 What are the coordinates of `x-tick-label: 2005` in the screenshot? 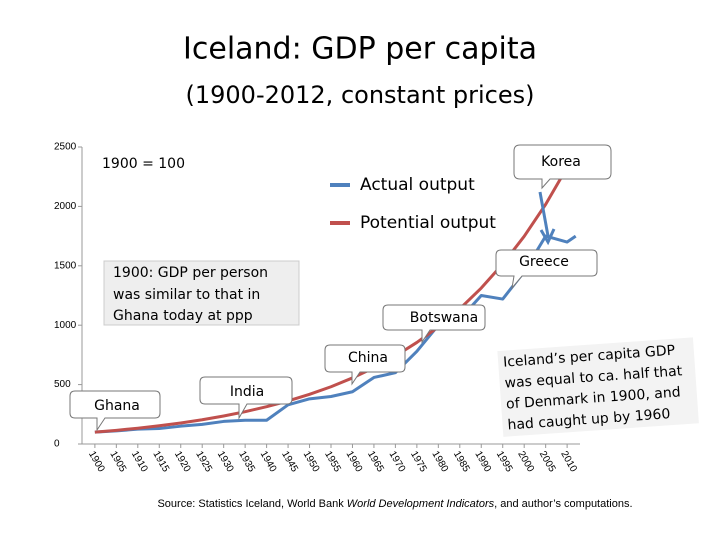 It's located at (547, 461).